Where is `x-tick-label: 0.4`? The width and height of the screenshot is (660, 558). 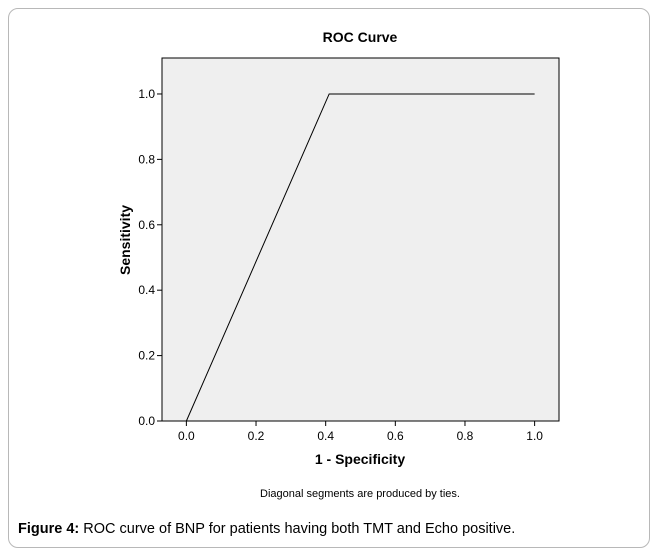 x-tick-label: 0.4 is located at coordinates (325, 436).